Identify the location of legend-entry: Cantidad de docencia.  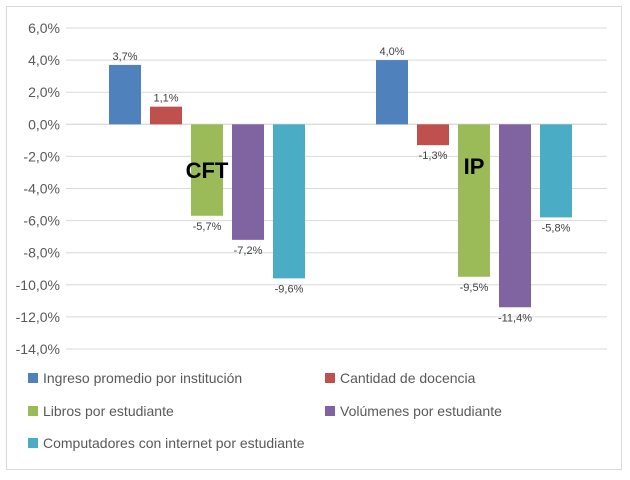
(408, 378).